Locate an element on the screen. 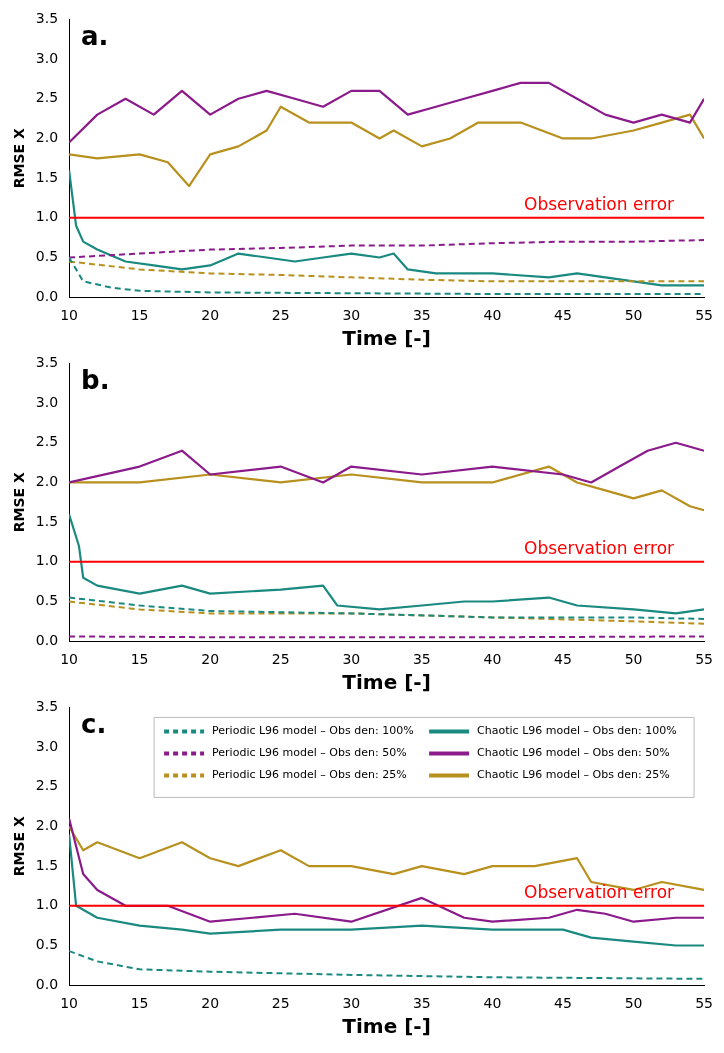 This screenshot has height=1053, width=724. chart-title: a. is located at coordinates (95, 36).